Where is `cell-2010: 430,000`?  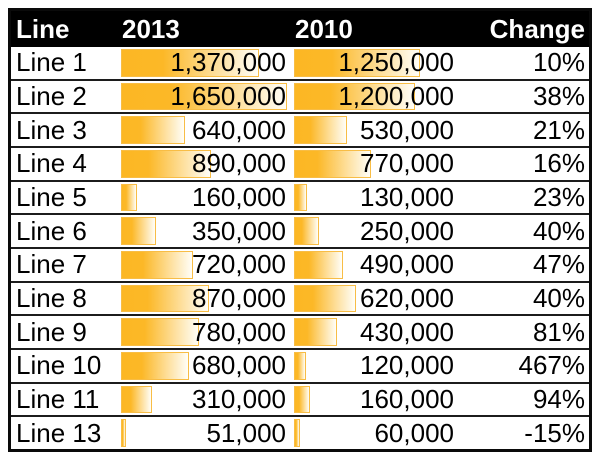 cell-2010: 430,000 is located at coordinates (378, 332).